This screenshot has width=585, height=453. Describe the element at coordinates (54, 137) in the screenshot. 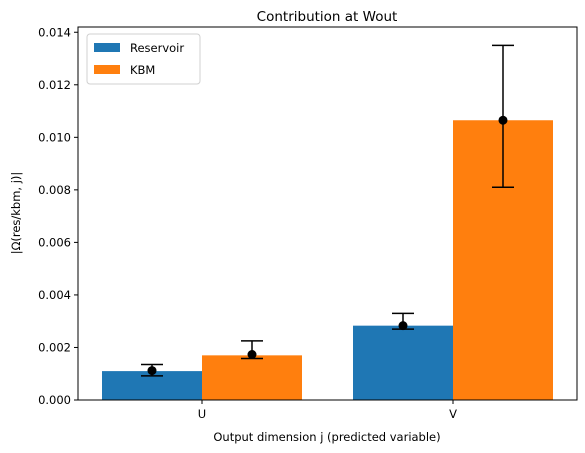

I see `y-tick-label: 0.010` at that location.